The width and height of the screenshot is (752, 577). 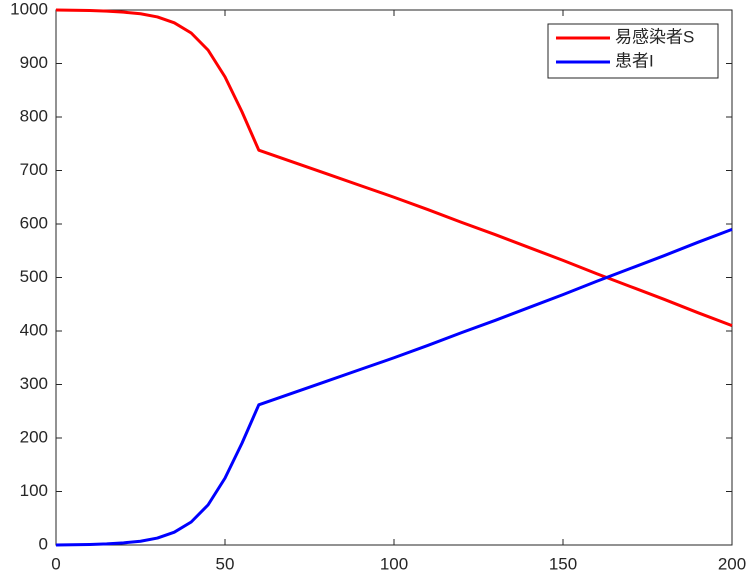 What do you see at coordinates (55, 563) in the screenshot?
I see `x-tick-label: 0` at bounding box center [55, 563].